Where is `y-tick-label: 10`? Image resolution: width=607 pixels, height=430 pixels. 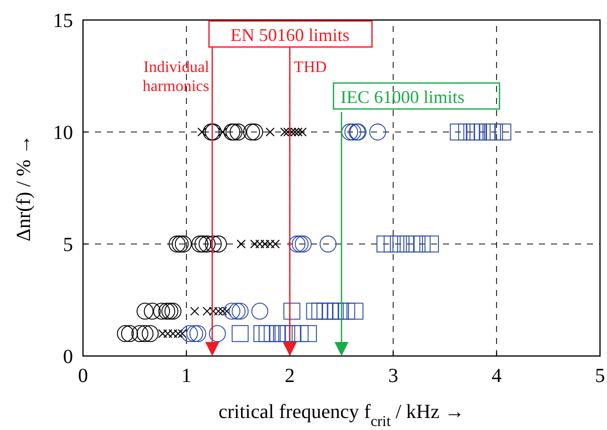
y-tick-label: 10 is located at coordinates (63, 133).